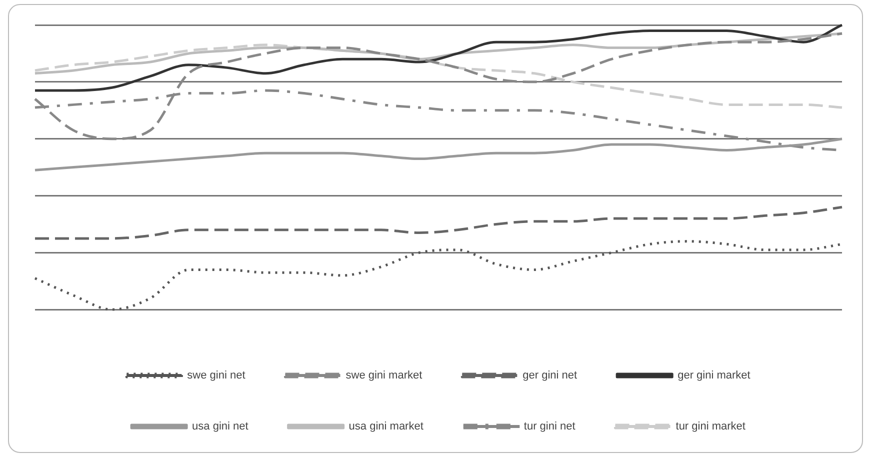  Describe the element at coordinates (384, 376) in the screenshot. I see `legend-label: swe gini market` at that location.